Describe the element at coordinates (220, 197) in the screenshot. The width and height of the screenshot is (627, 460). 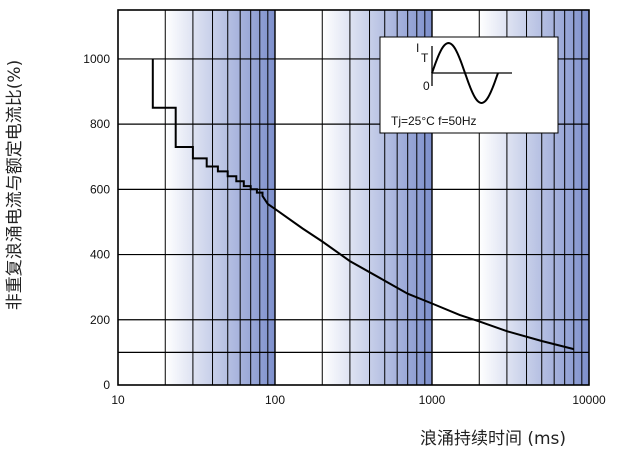
I see `decade-band` at that location.